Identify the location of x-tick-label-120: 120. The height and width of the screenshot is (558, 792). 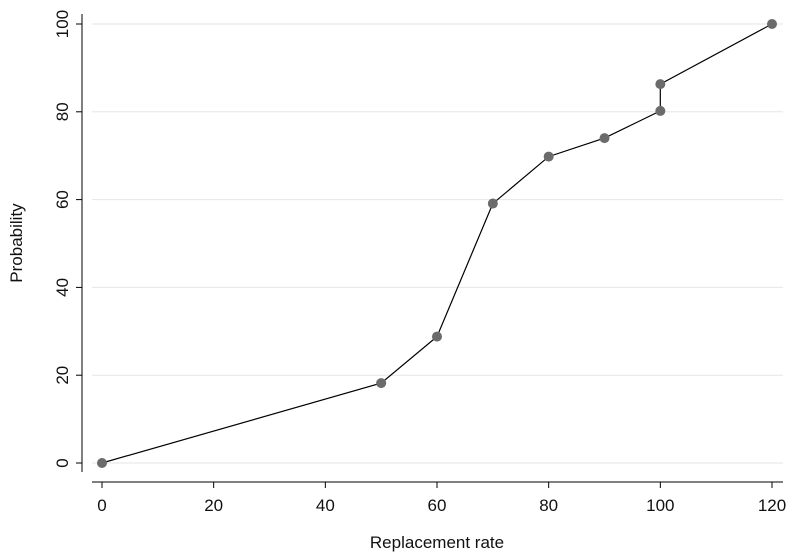
(772, 505).